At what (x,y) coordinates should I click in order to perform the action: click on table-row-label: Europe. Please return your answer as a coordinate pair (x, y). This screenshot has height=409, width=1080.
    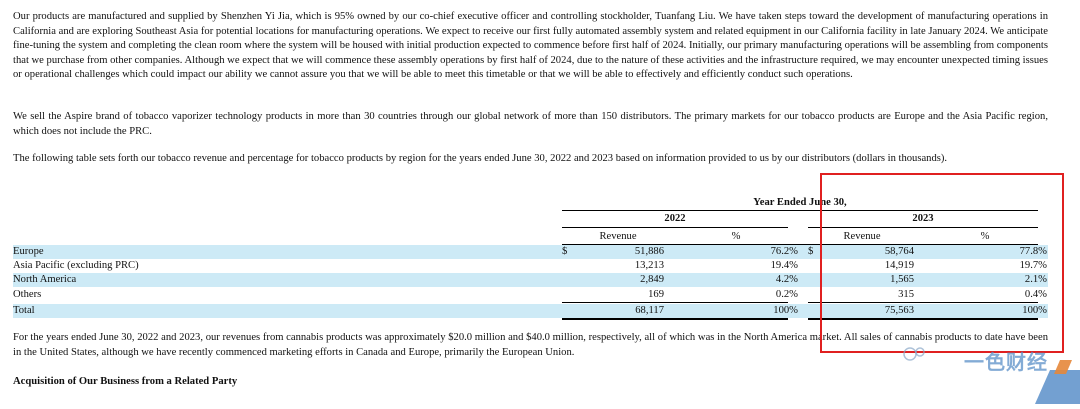
    Looking at the image, I should click on (28, 251).